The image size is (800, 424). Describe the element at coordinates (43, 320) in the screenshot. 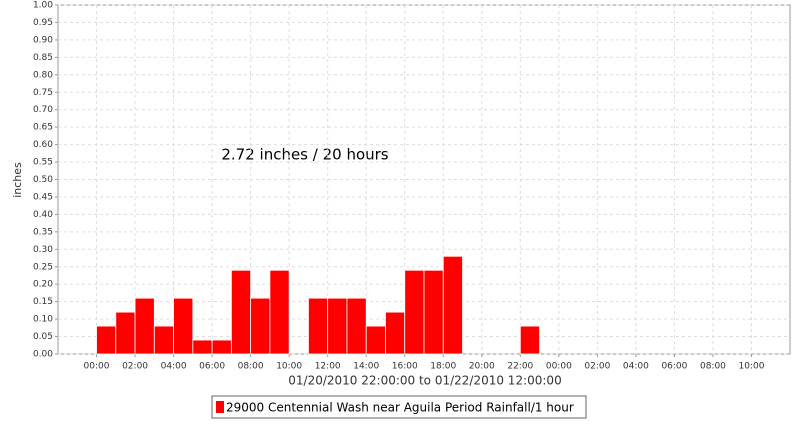

I see `y-tick-label: 0.10` at that location.